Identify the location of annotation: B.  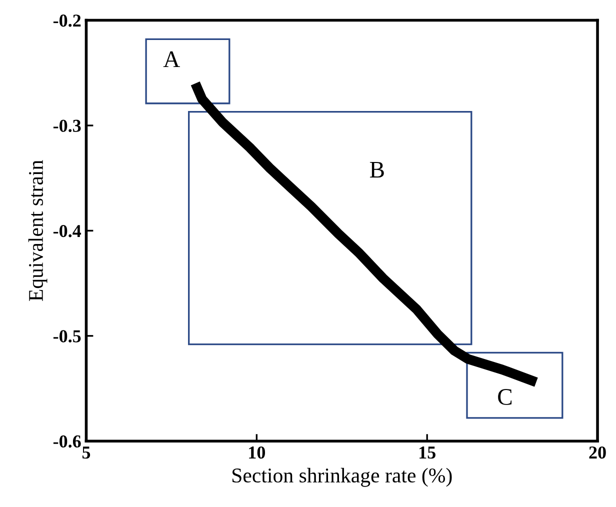
(377, 170).